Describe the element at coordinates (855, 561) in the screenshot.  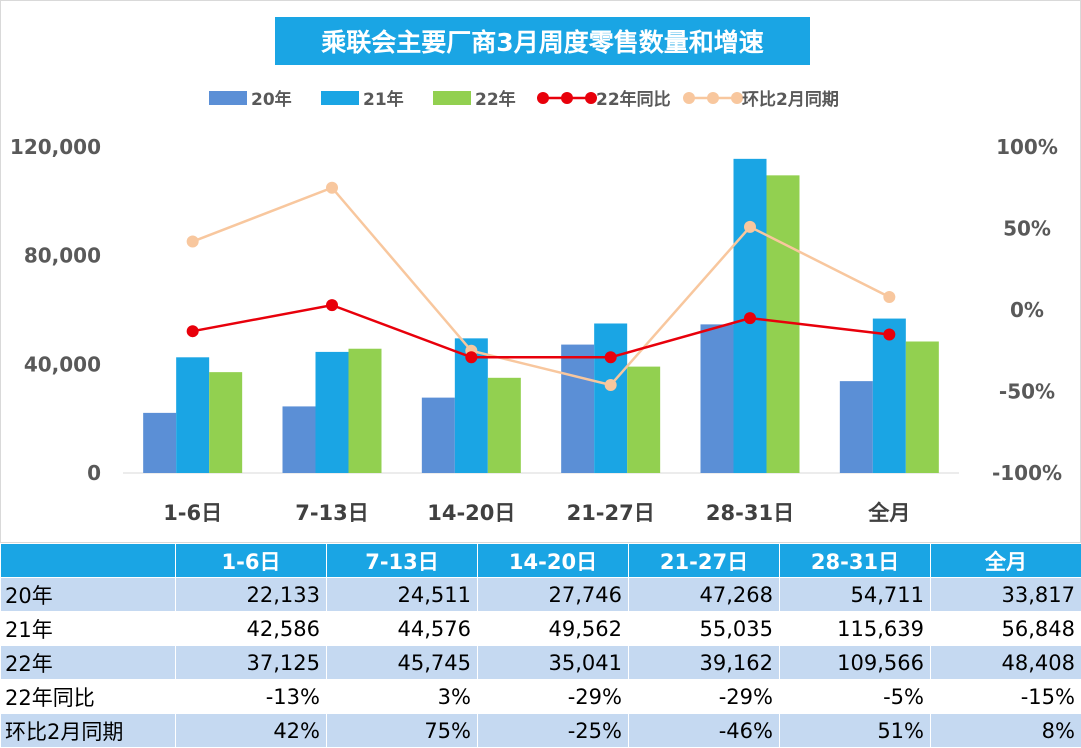
I see `table-header-cell: 28-31日` at that location.